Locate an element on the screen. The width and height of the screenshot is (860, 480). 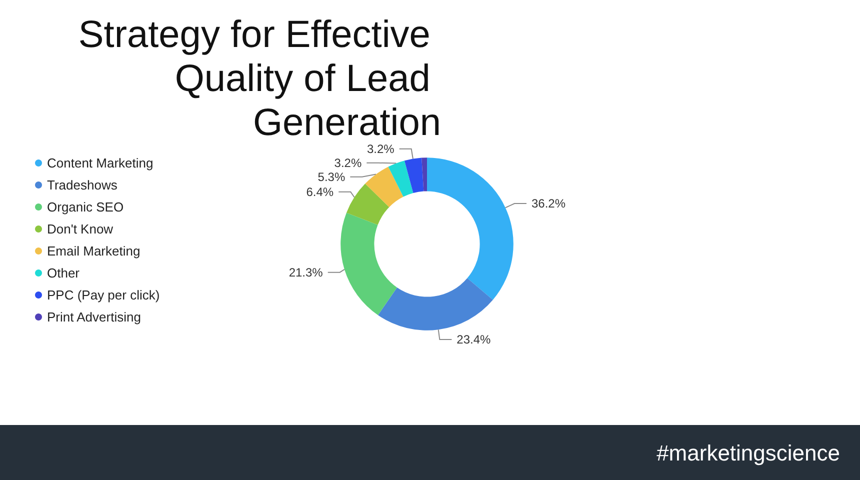
data-label: 23.4% is located at coordinates (474, 339).